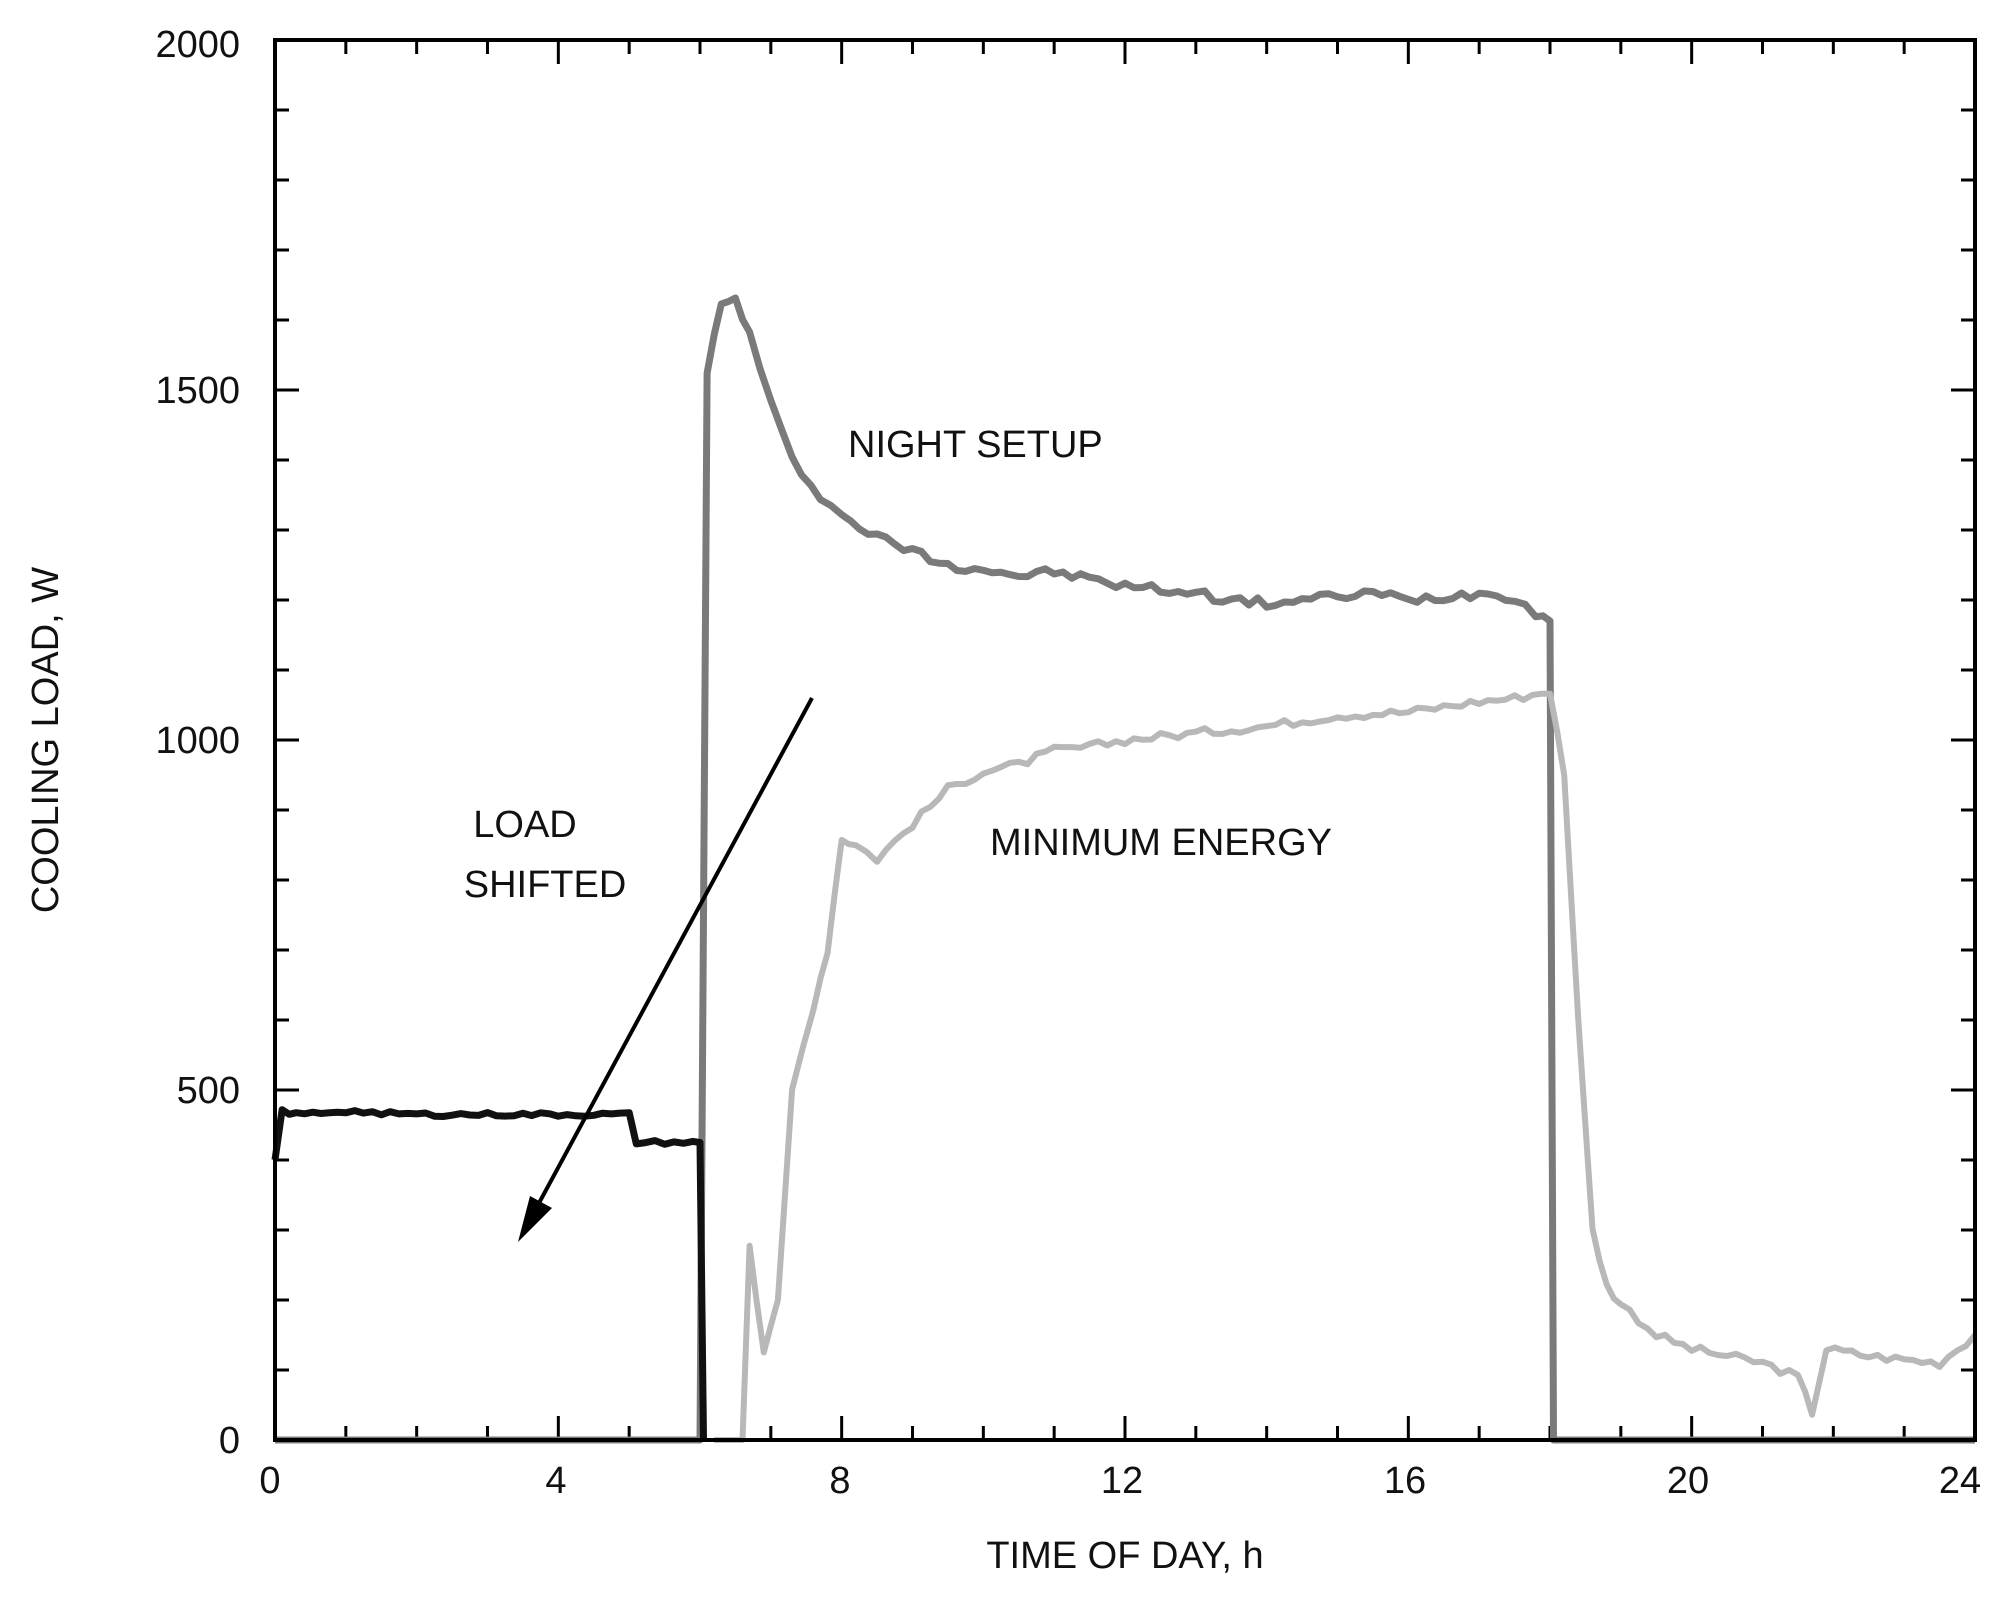 The width and height of the screenshot is (2000, 1614). I want to click on y-axis-label: COOLING LOAD, W, so click(46, 740).